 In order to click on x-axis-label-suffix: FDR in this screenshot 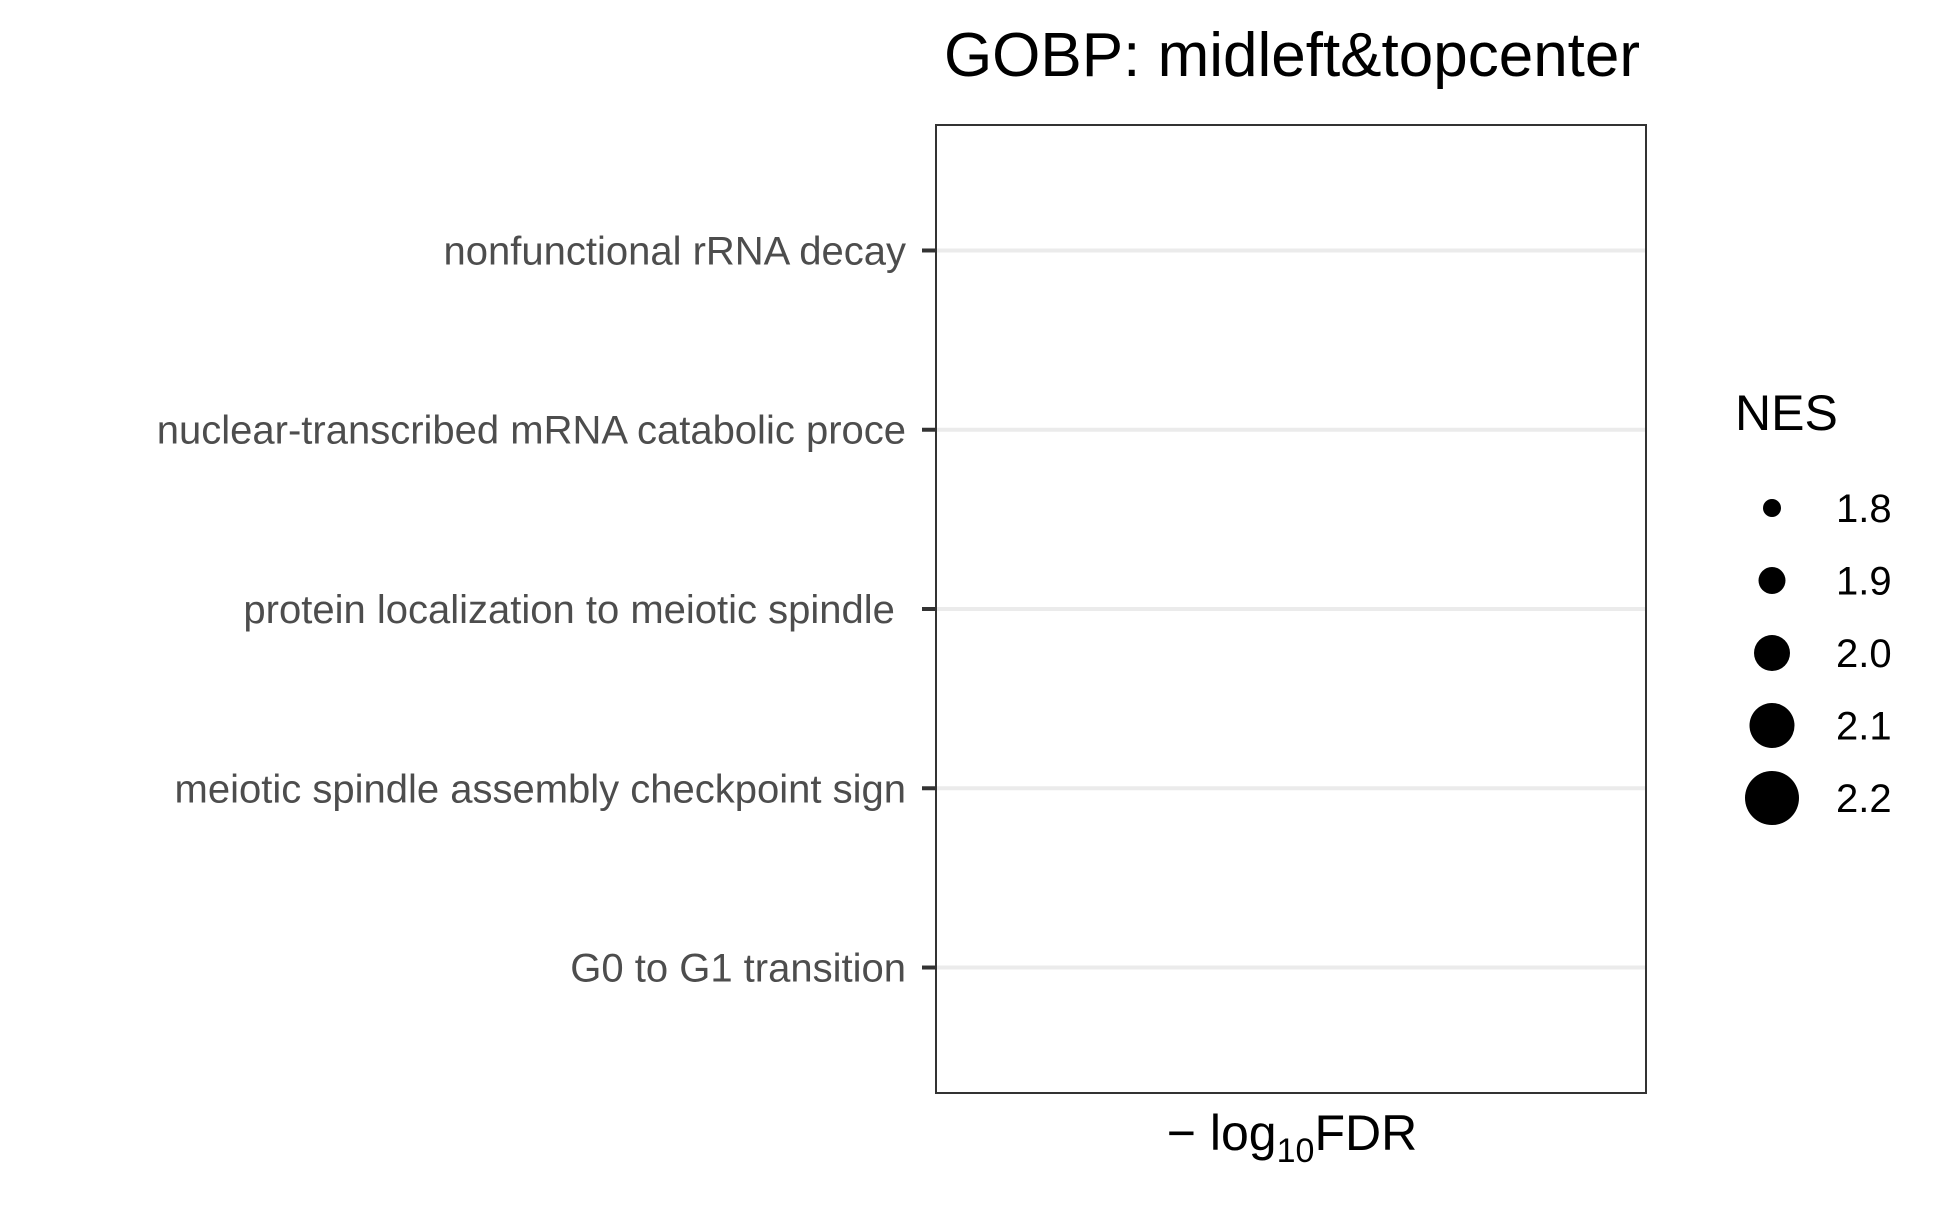, I will do `click(1365, 1133)`.